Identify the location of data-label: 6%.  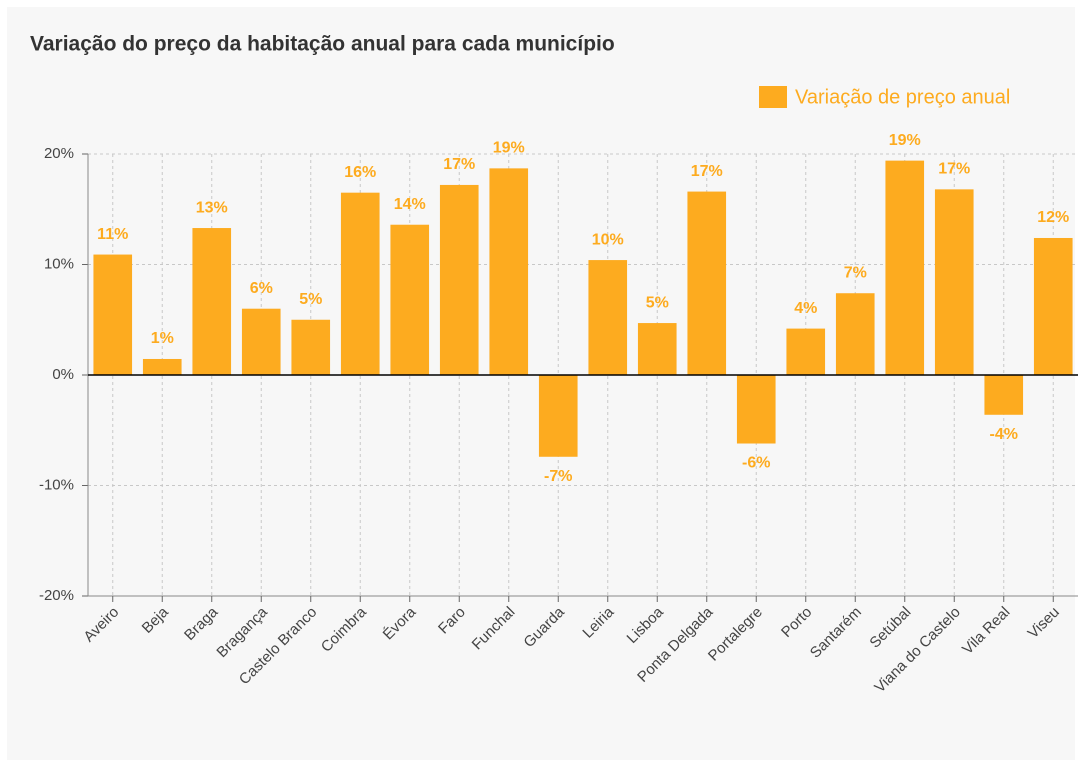
(261, 288).